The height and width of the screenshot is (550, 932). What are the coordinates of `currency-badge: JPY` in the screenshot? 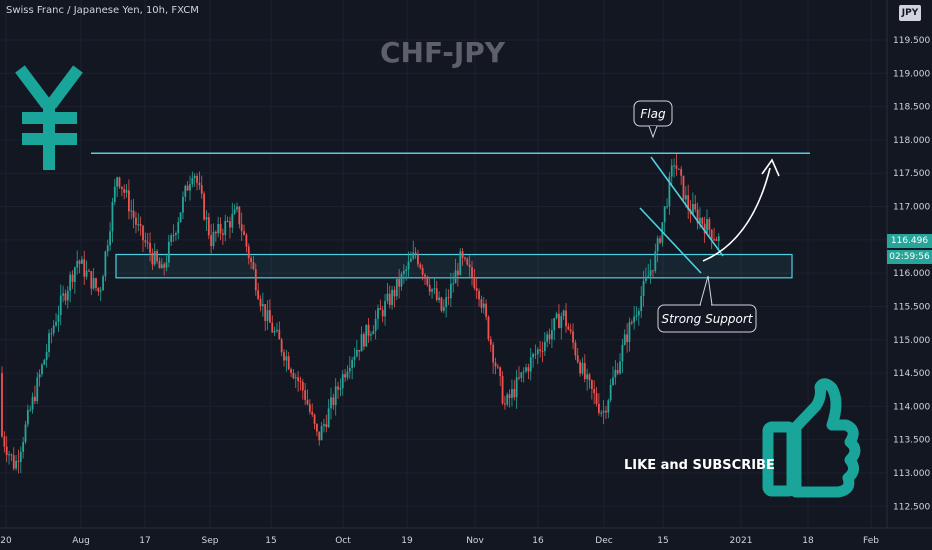 It's located at (910, 13).